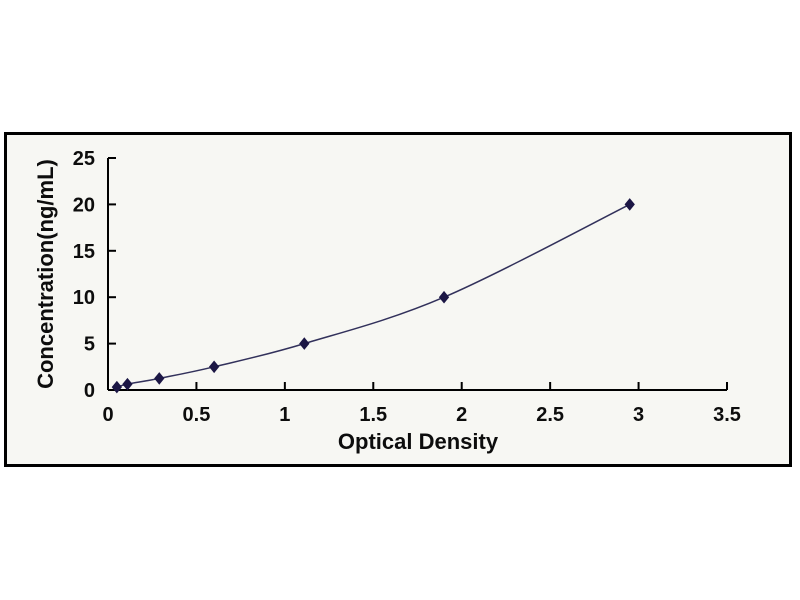 This screenshot has height=600, width=800. What do you see at coordinates (89, 391) in the screenshot?
I see `y-tick-label: 0` at bounding box center [89, 391].